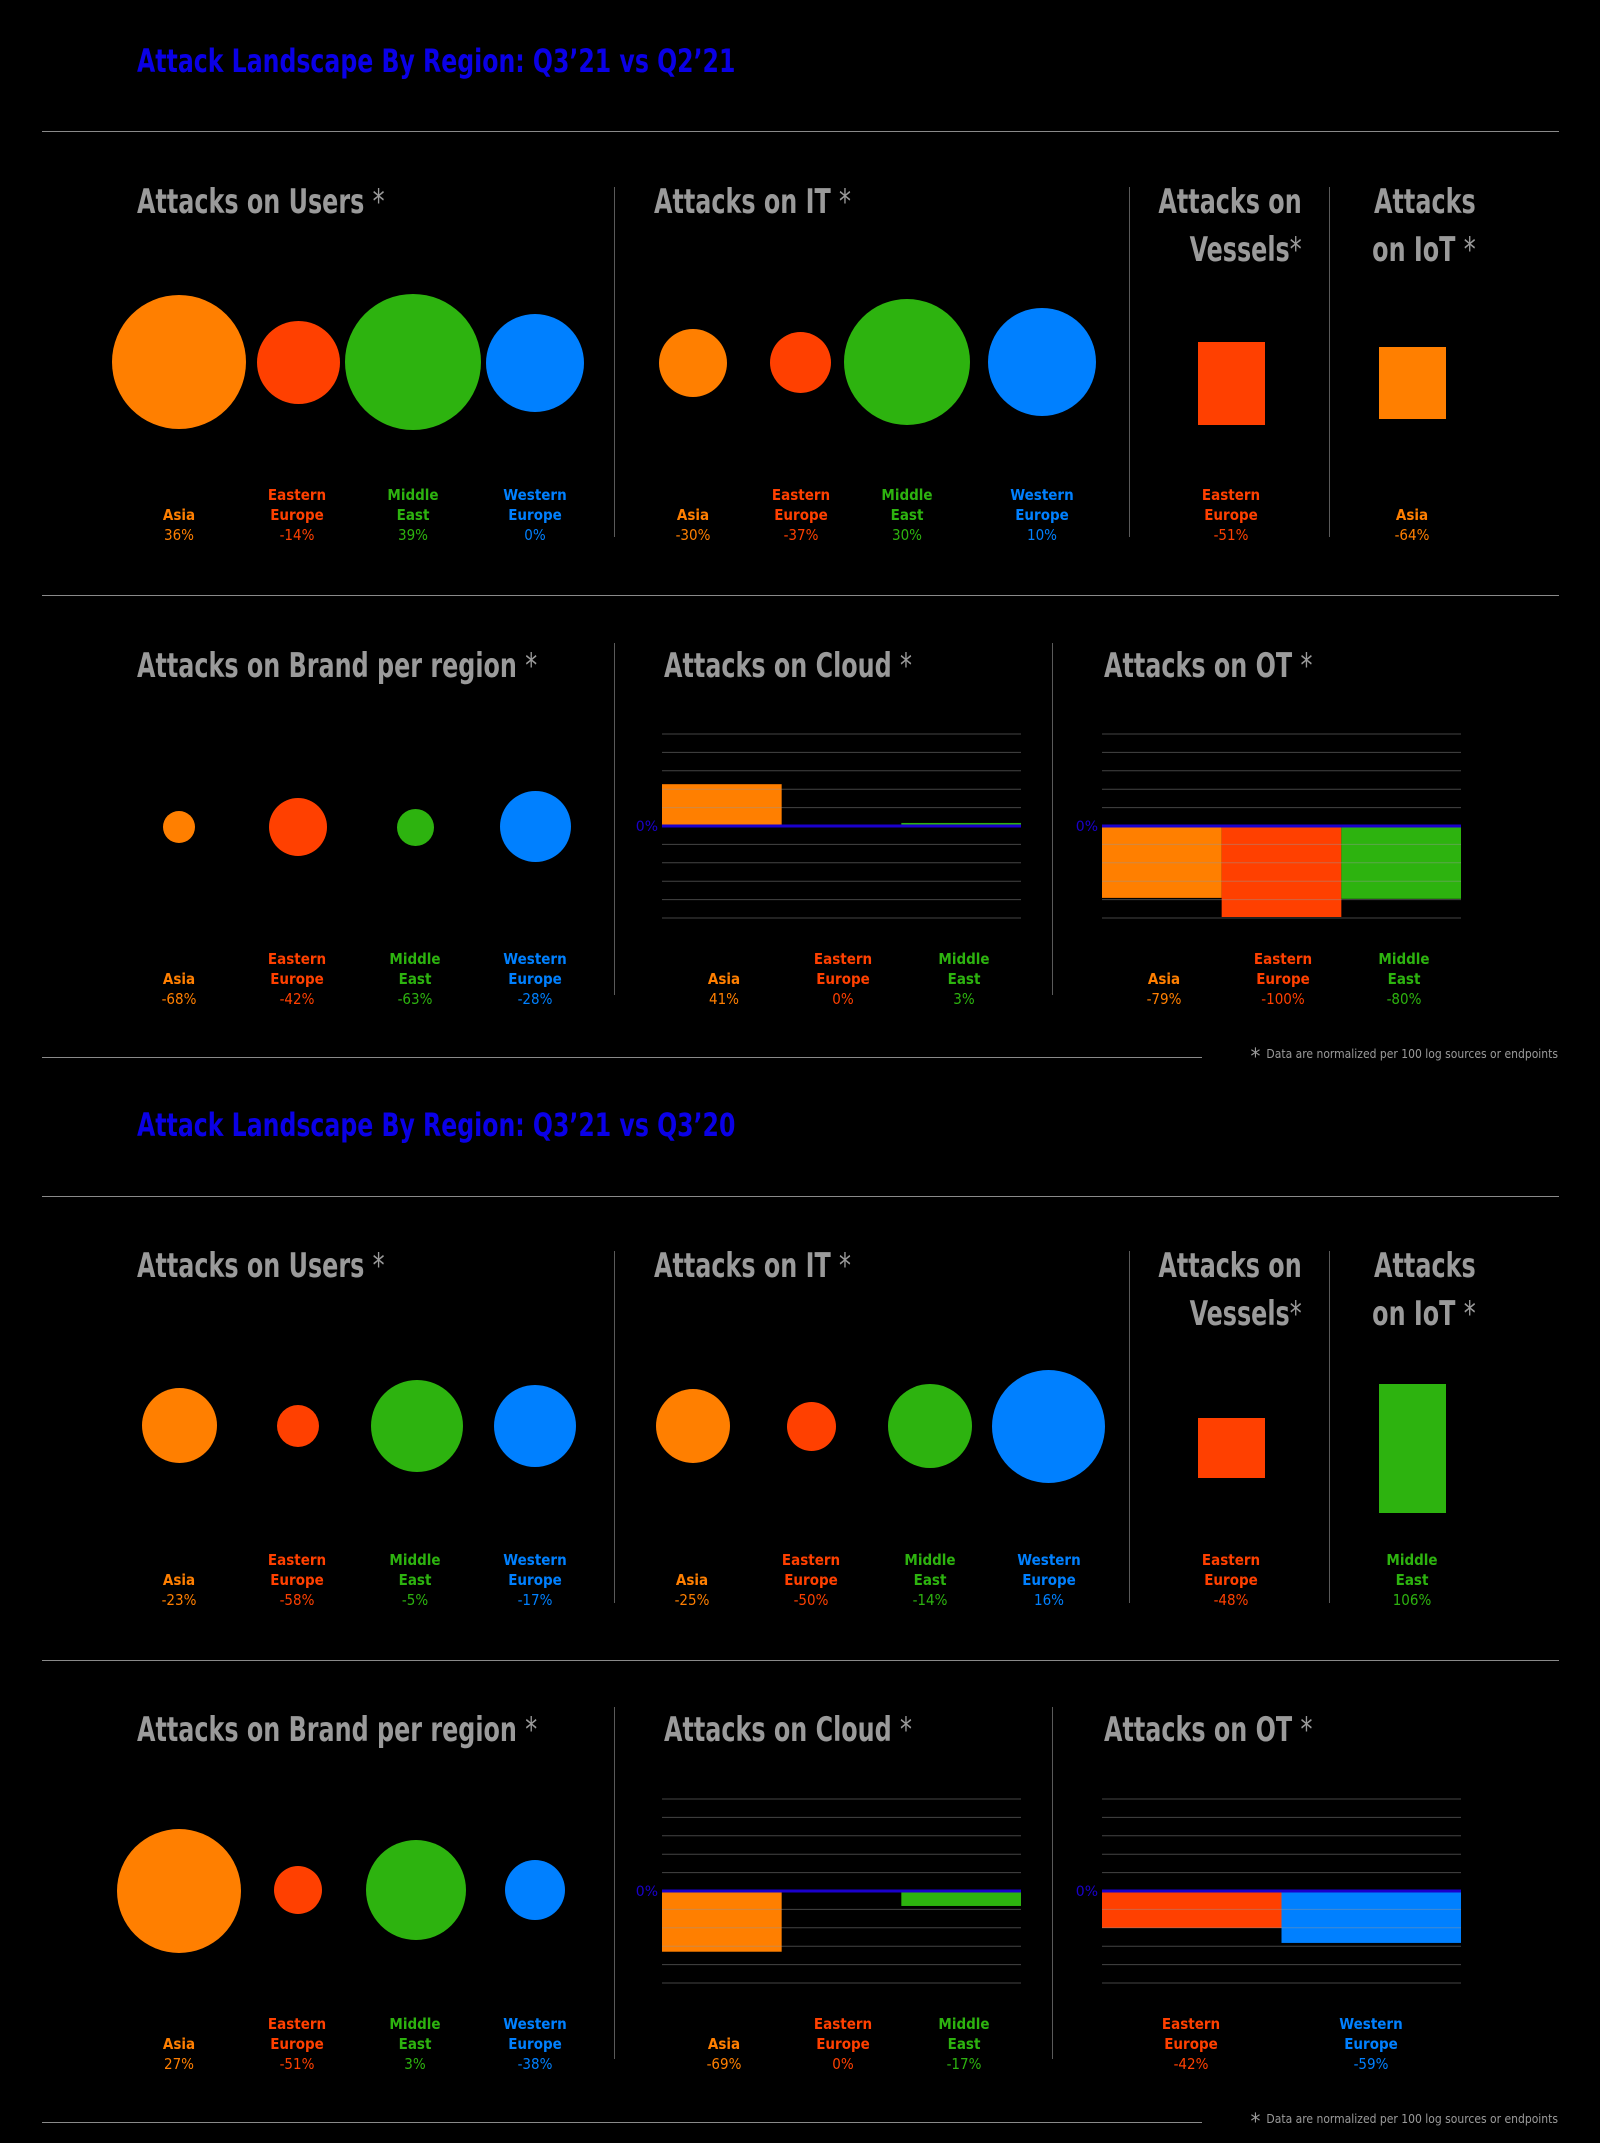  Describe the element at coordinates (811, 1580) in the screenshot. I see `it-eastern-europe-label: Eastern Europe -50%` at that location.